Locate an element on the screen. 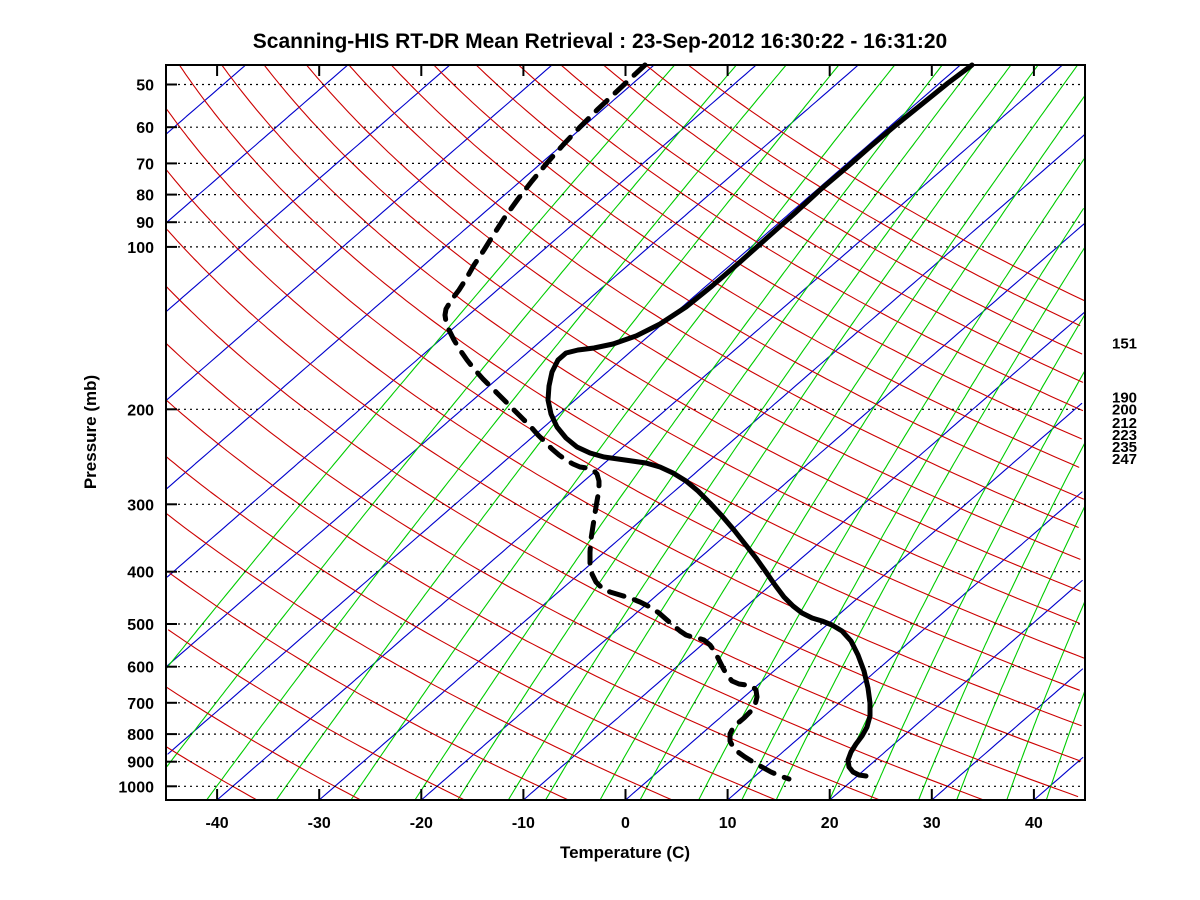  temperature-tick-label: 30 is located at coordinates (932, 823).